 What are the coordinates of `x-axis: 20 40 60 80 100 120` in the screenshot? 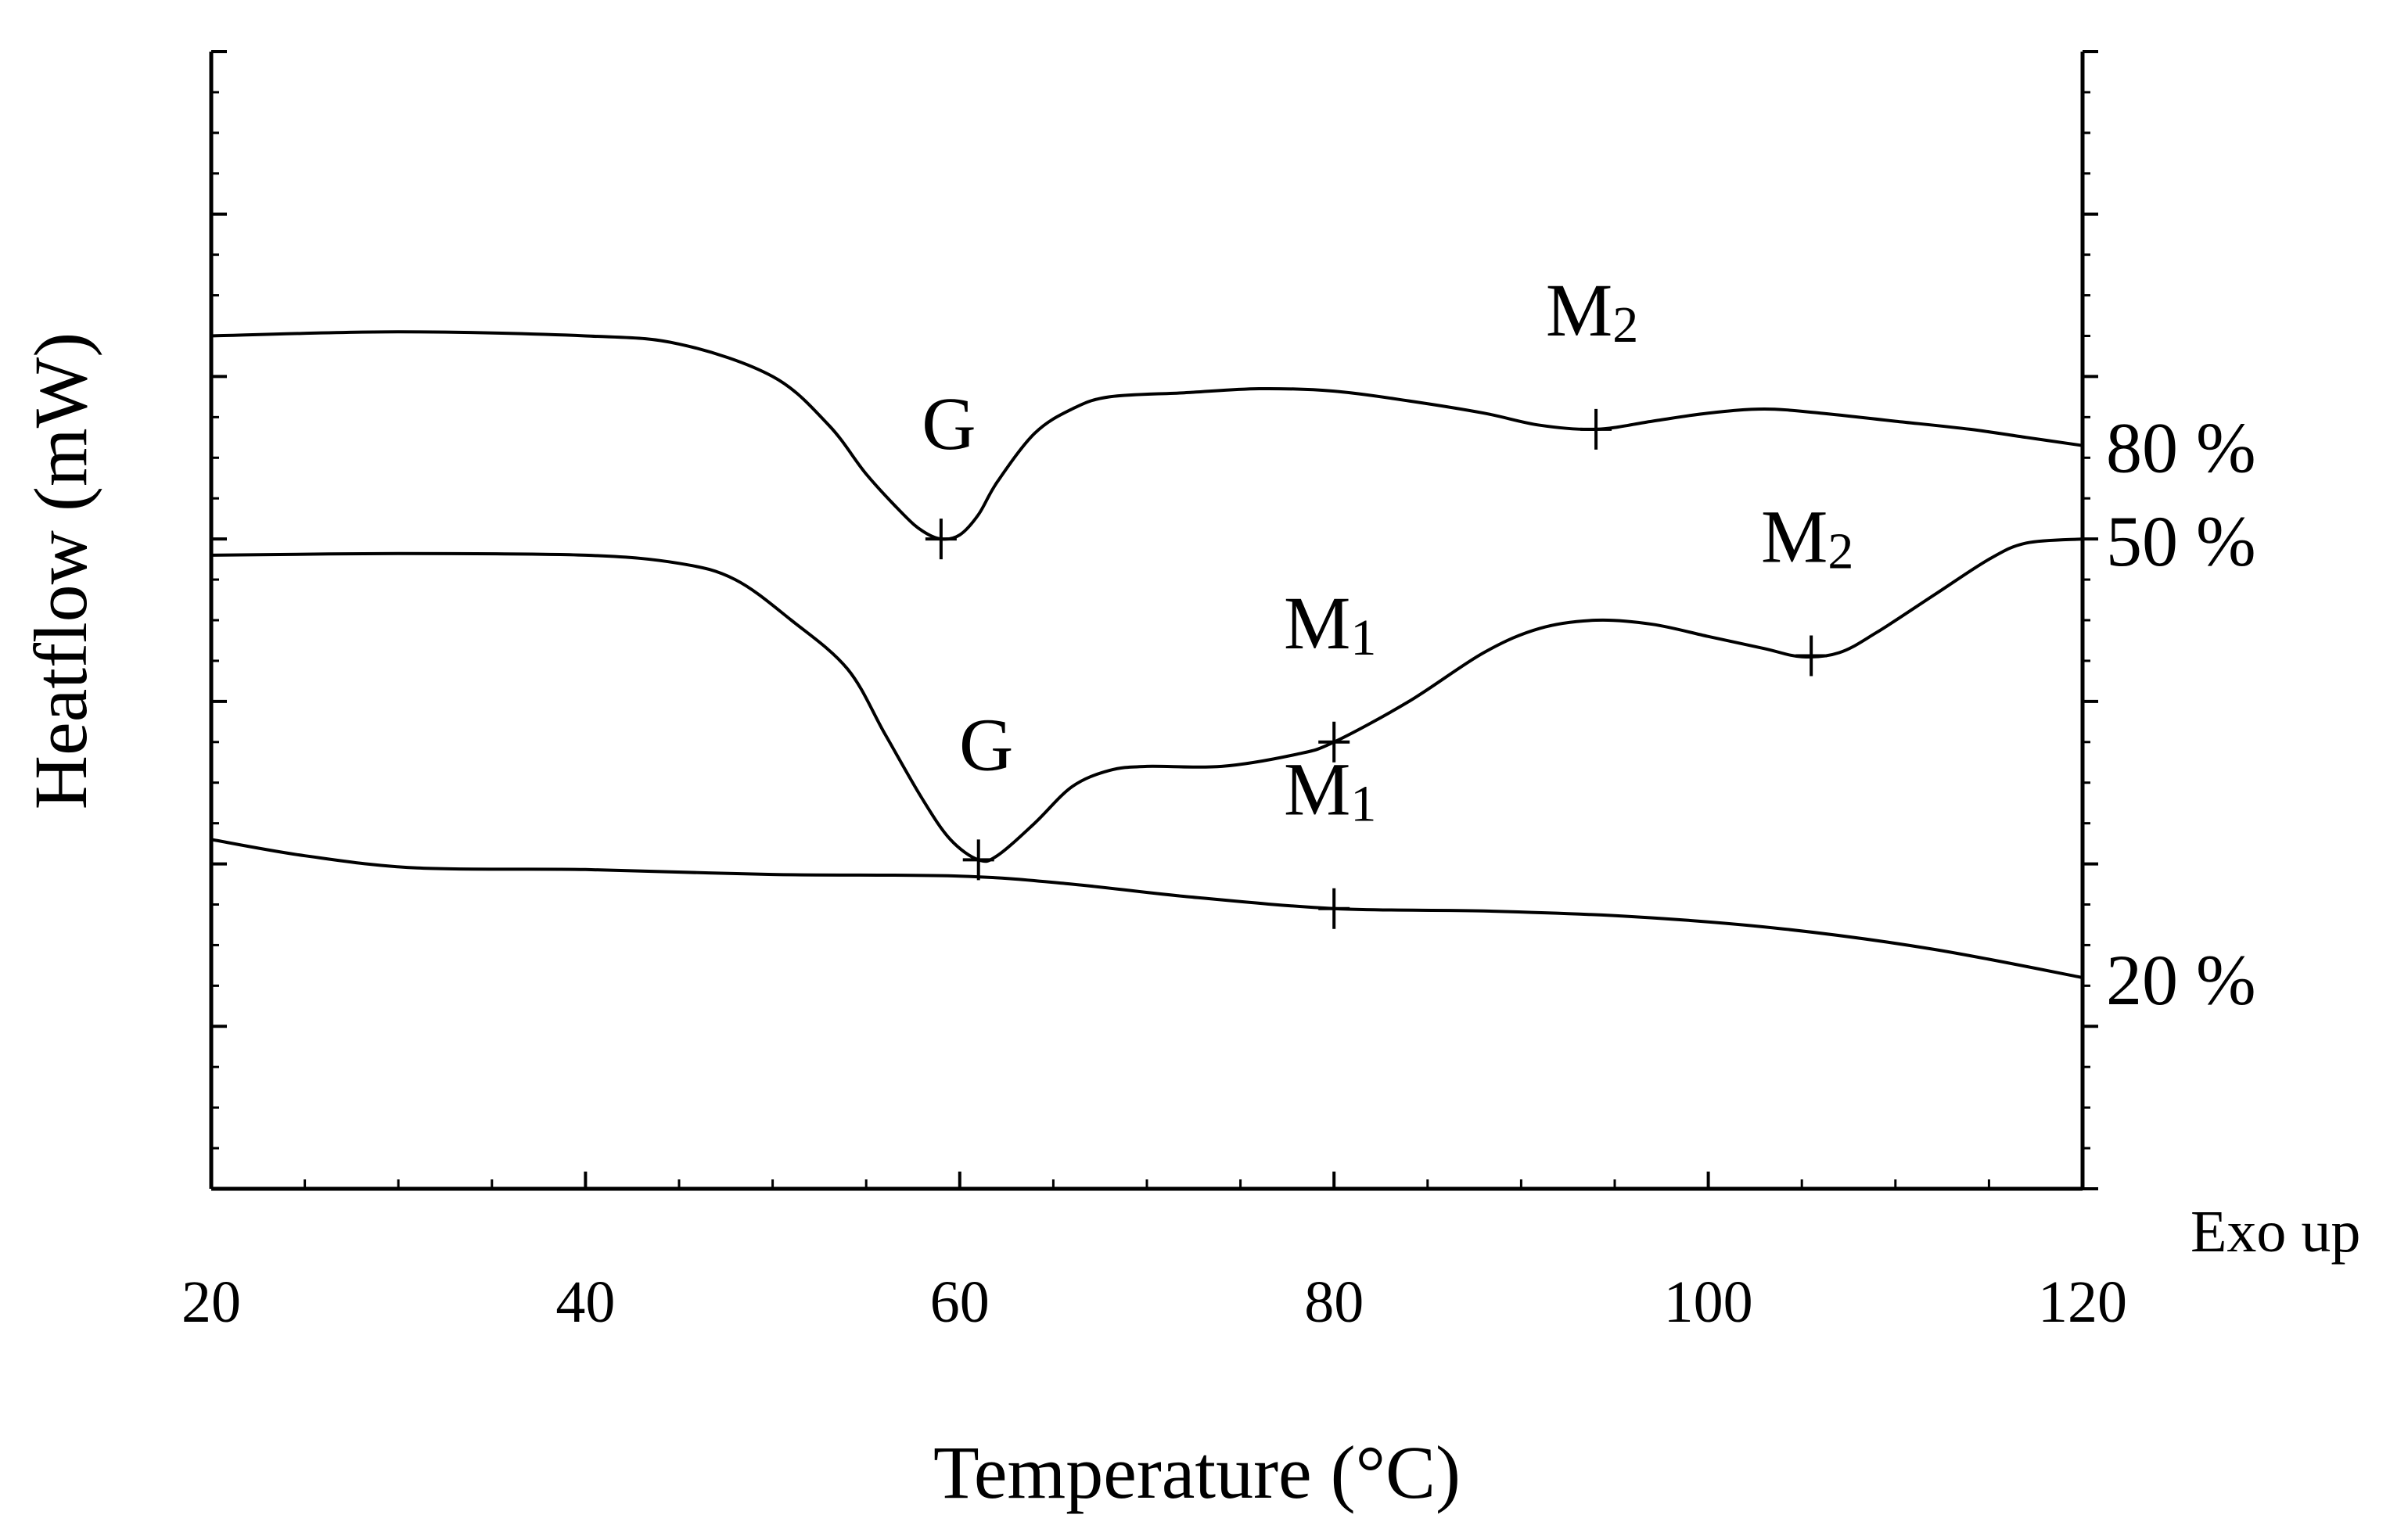 It's located at (1154, 1253).